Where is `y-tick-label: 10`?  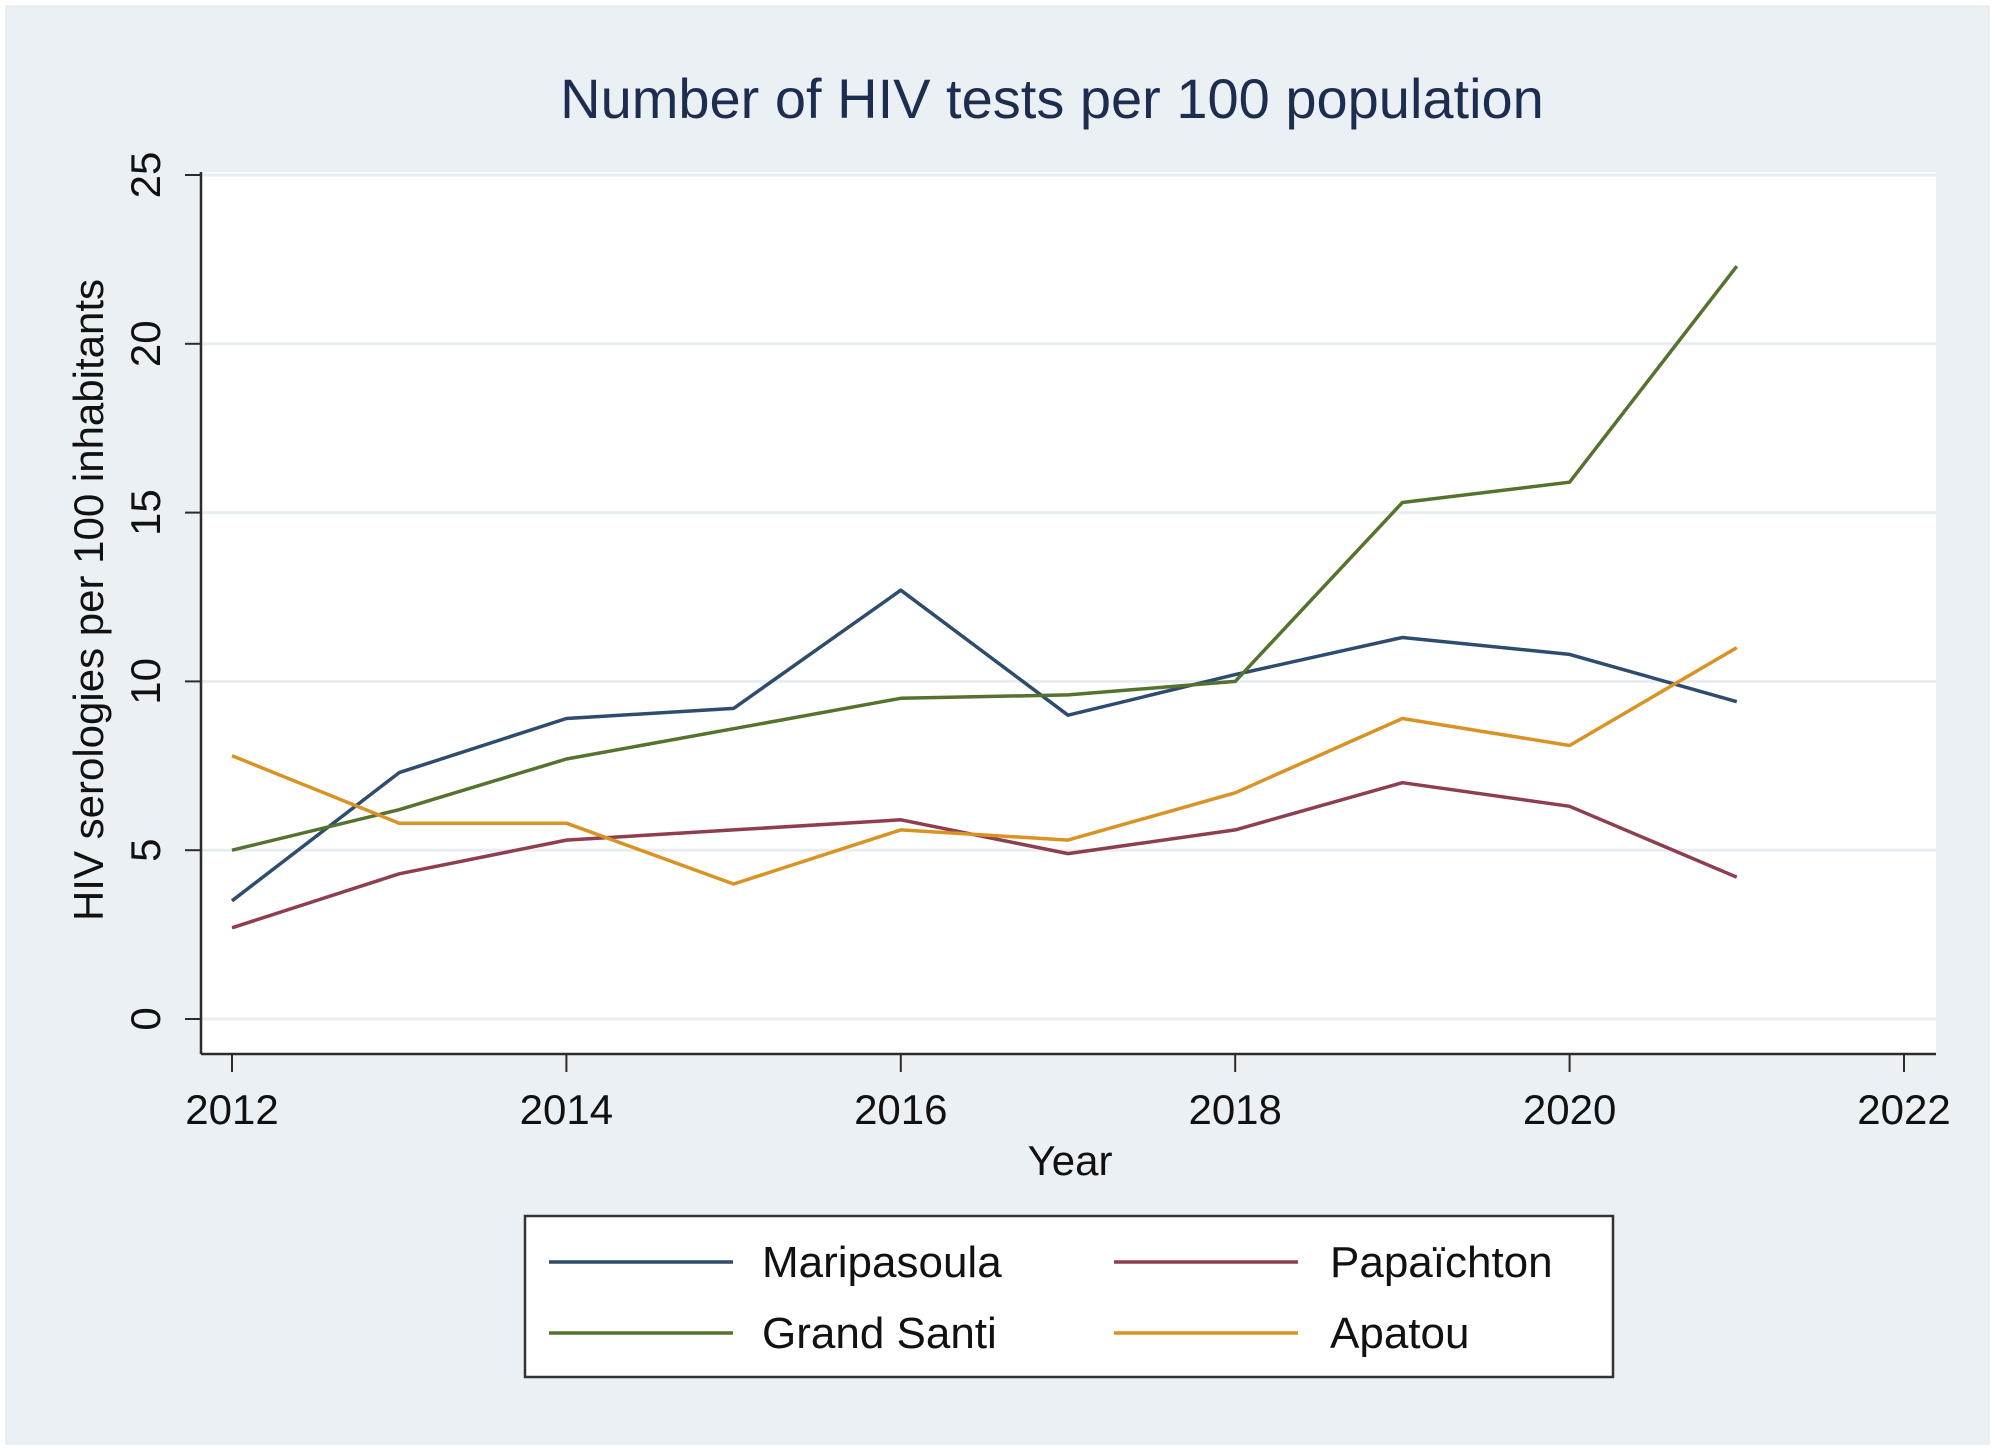
y-tick-label: 10 is located at coordinates (145, 681).